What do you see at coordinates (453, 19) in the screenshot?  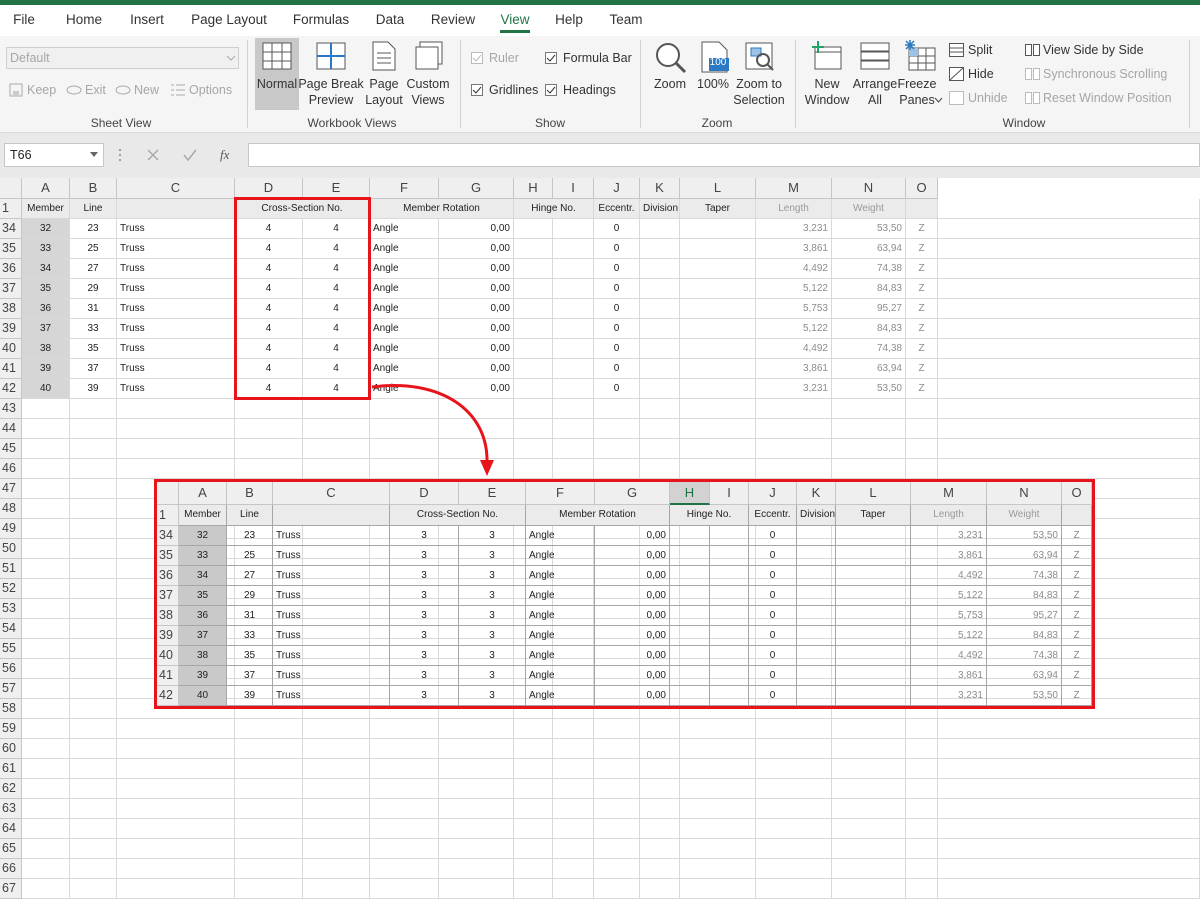 I see `ribbon-tab: Review` at bounding box center [453, 19].